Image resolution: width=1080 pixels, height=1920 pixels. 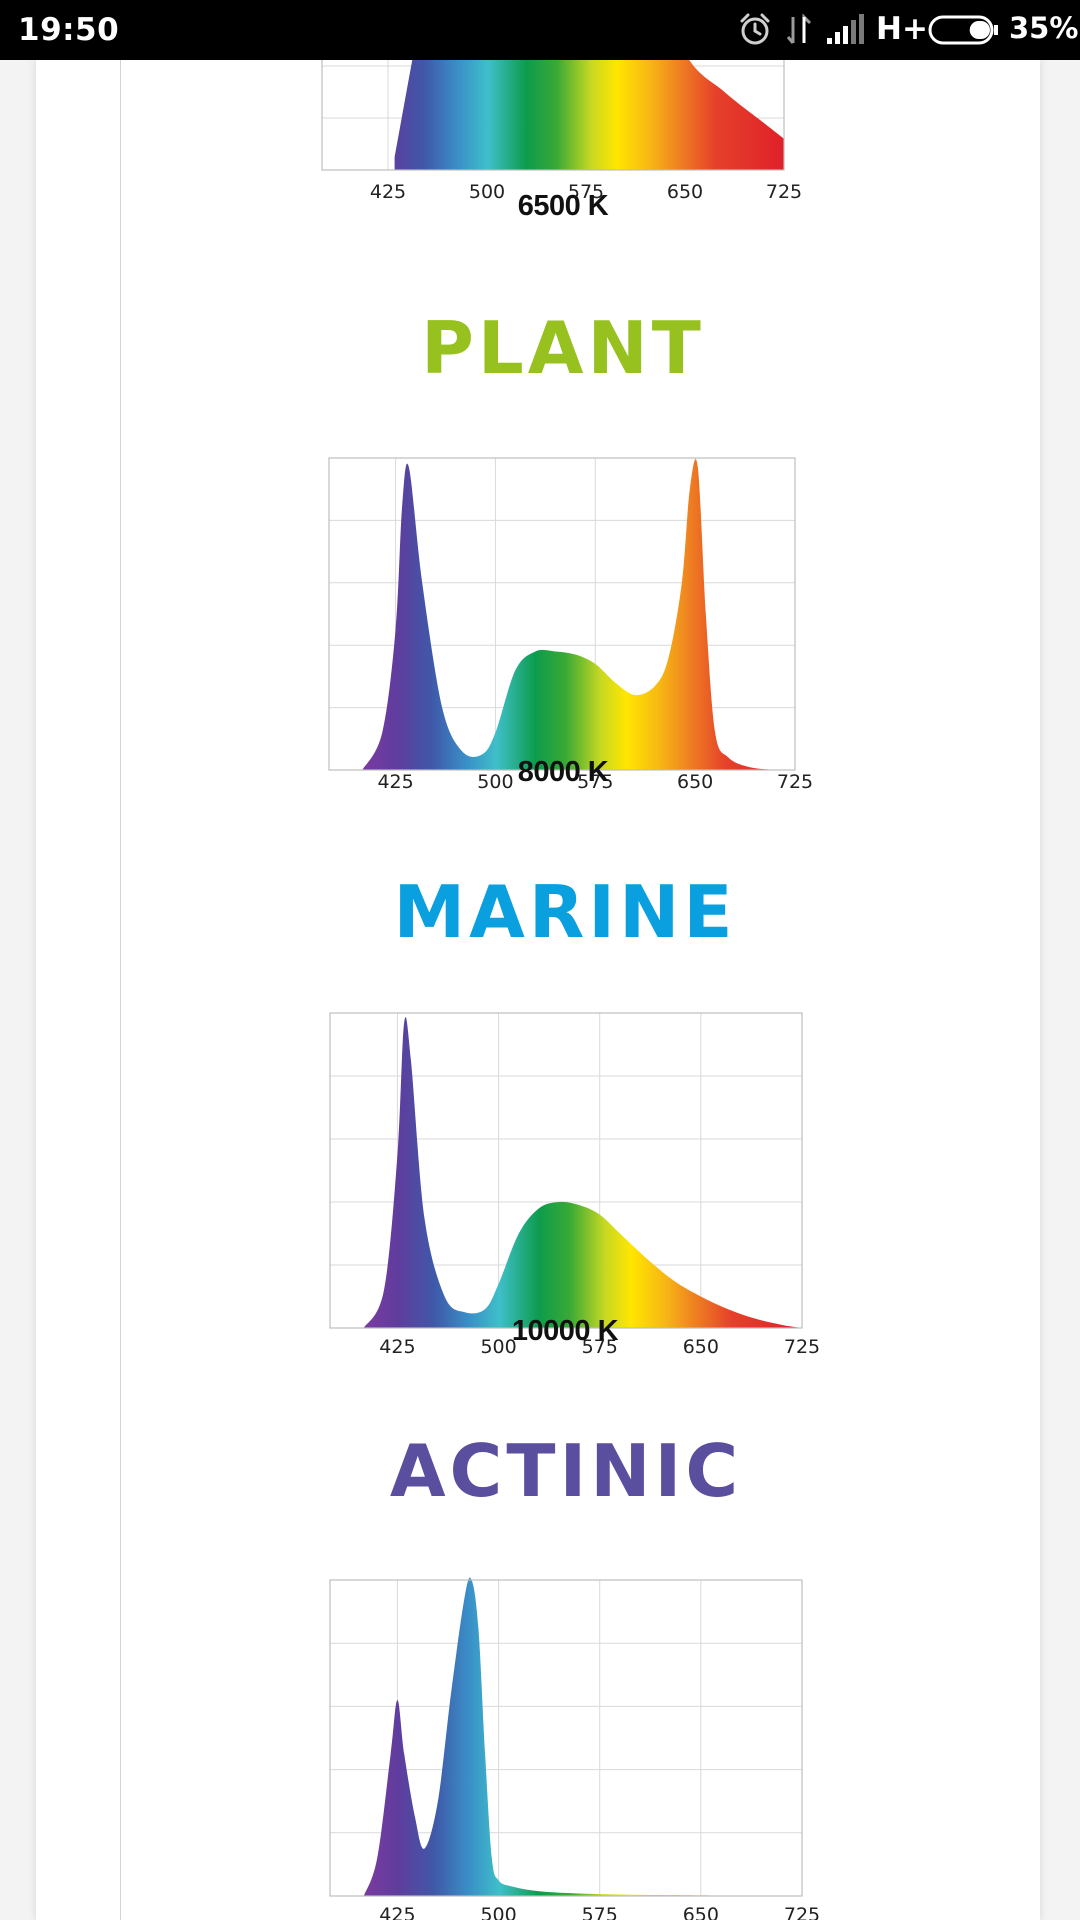 I want to click on section-title-plant: PLANT, so click(x=563, y=348).